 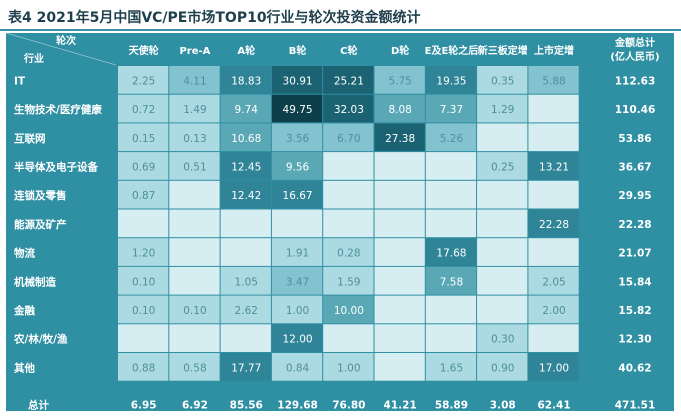 I want to click on cell-value: 0.10, so click(x=143, y=311).